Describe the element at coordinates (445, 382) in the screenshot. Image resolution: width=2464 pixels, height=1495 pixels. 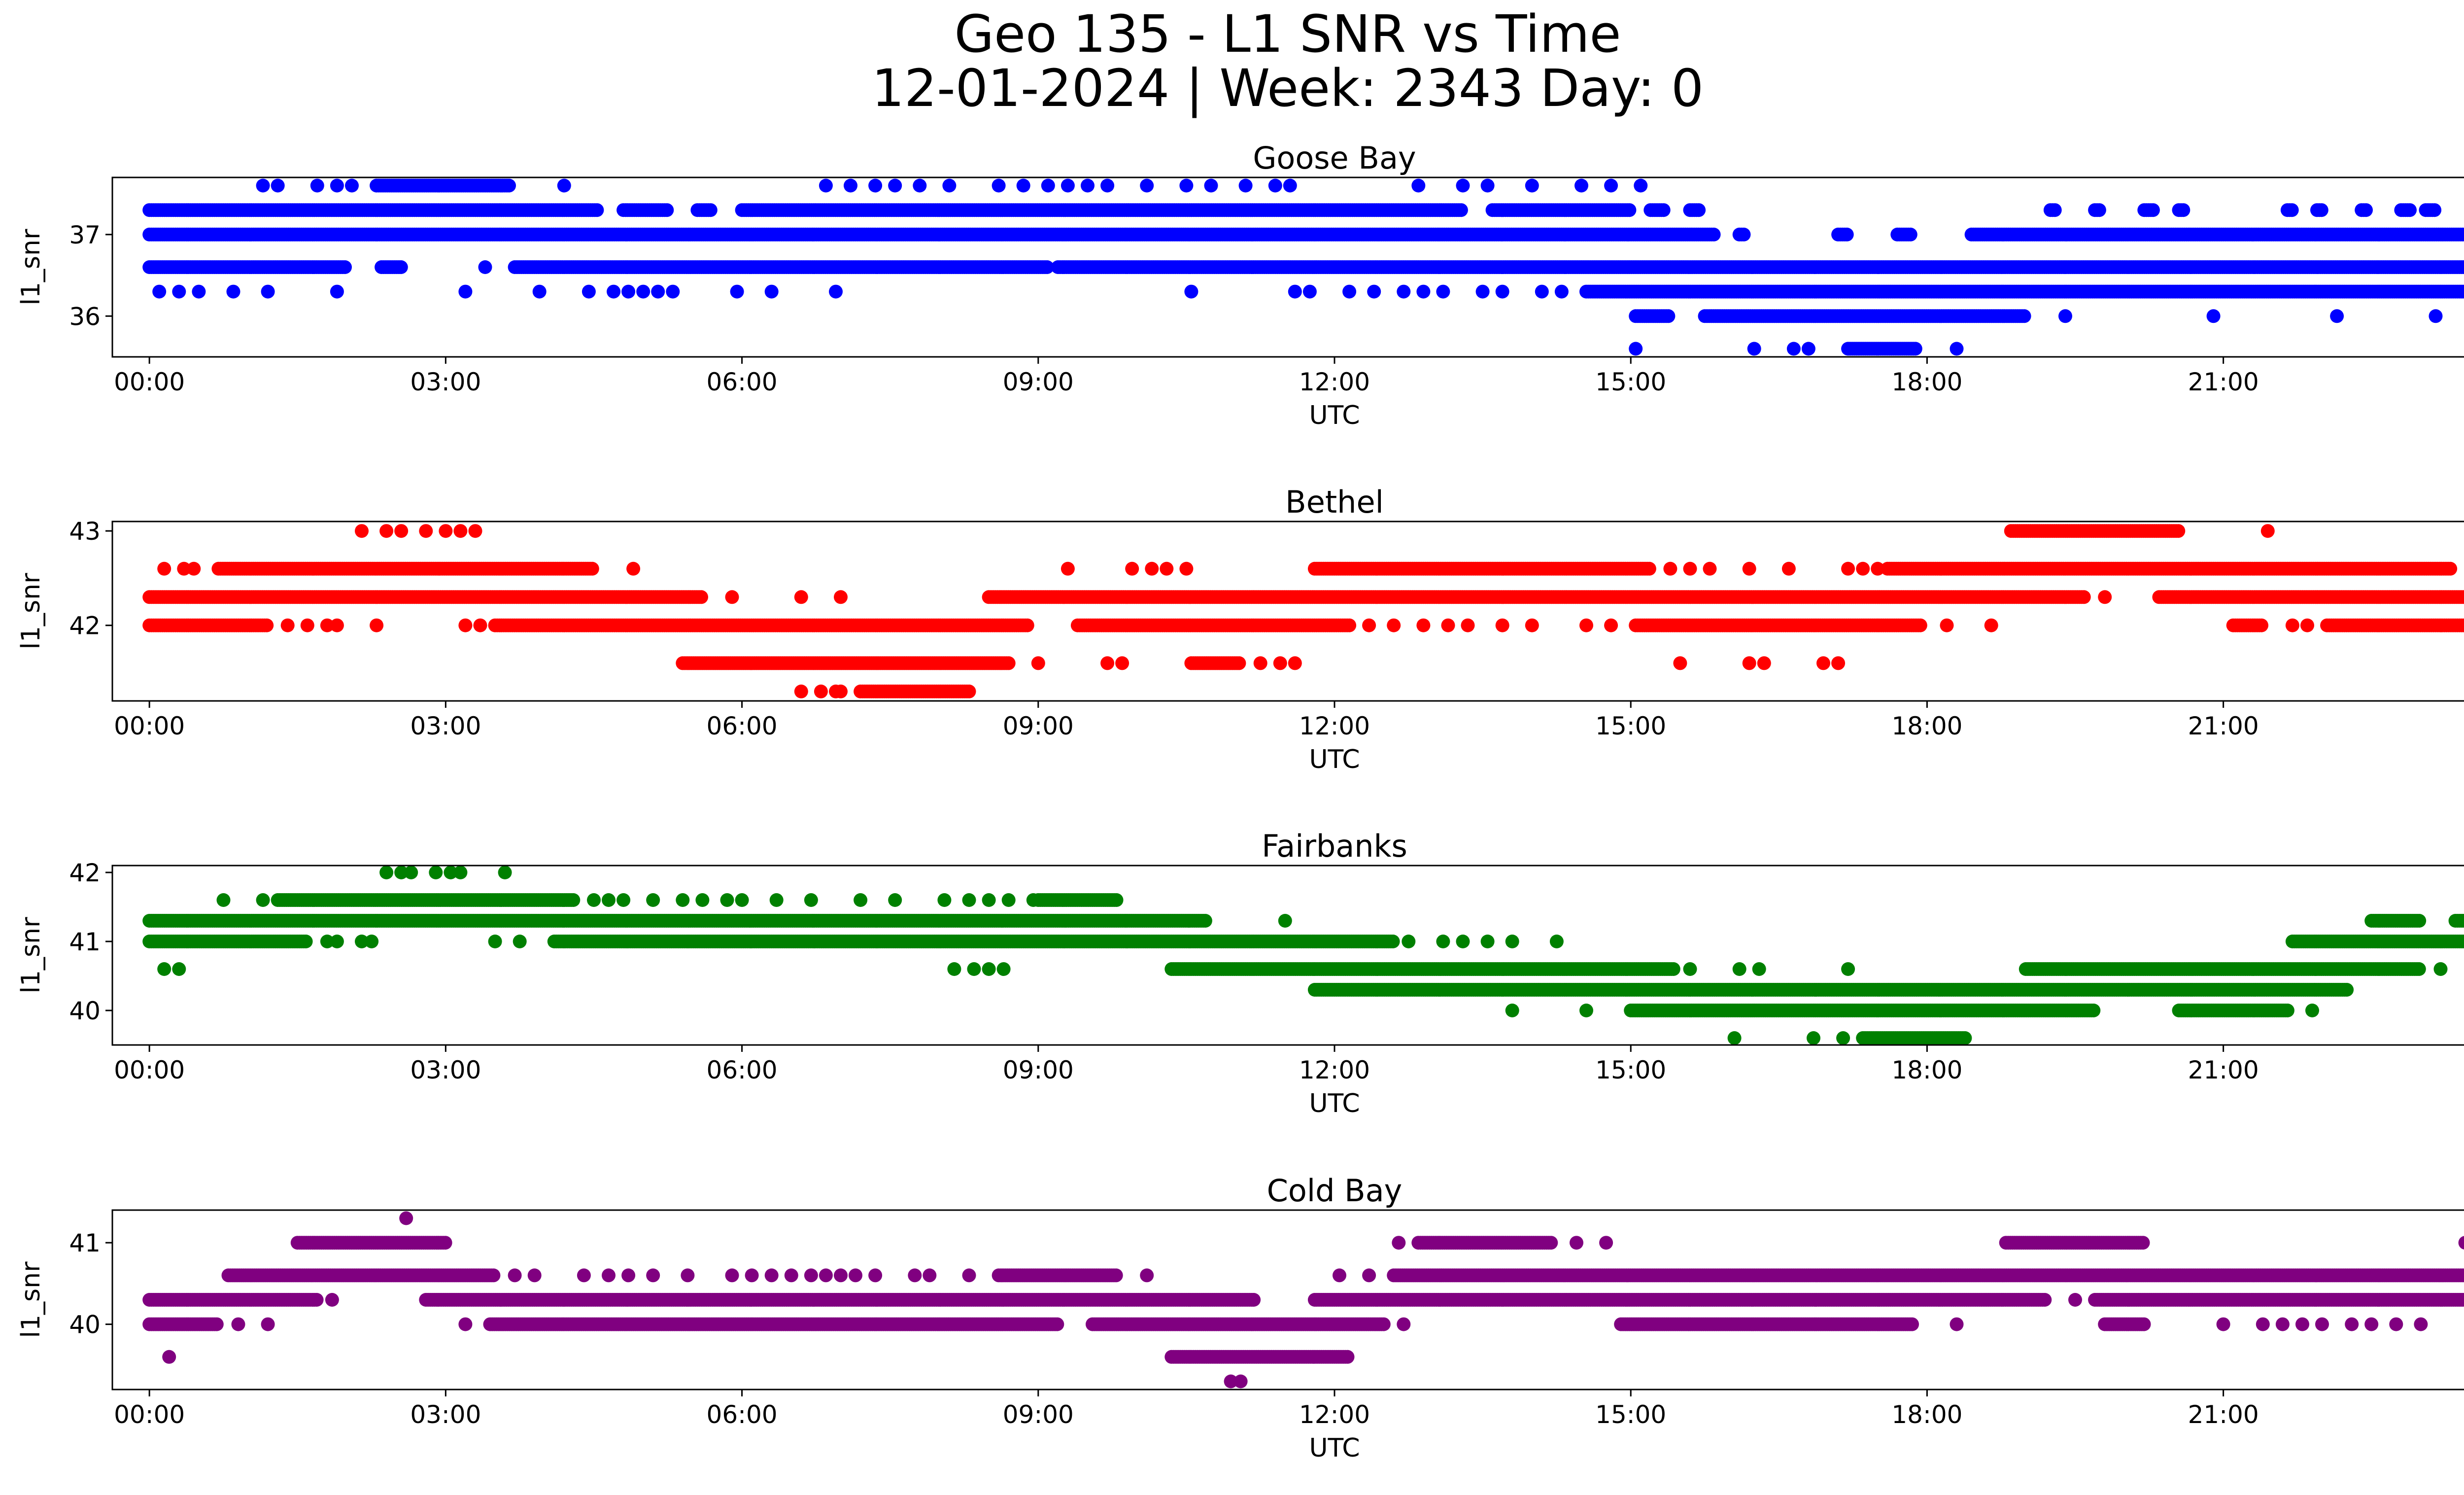
I see `x-tick-label: 03:00` at that location.